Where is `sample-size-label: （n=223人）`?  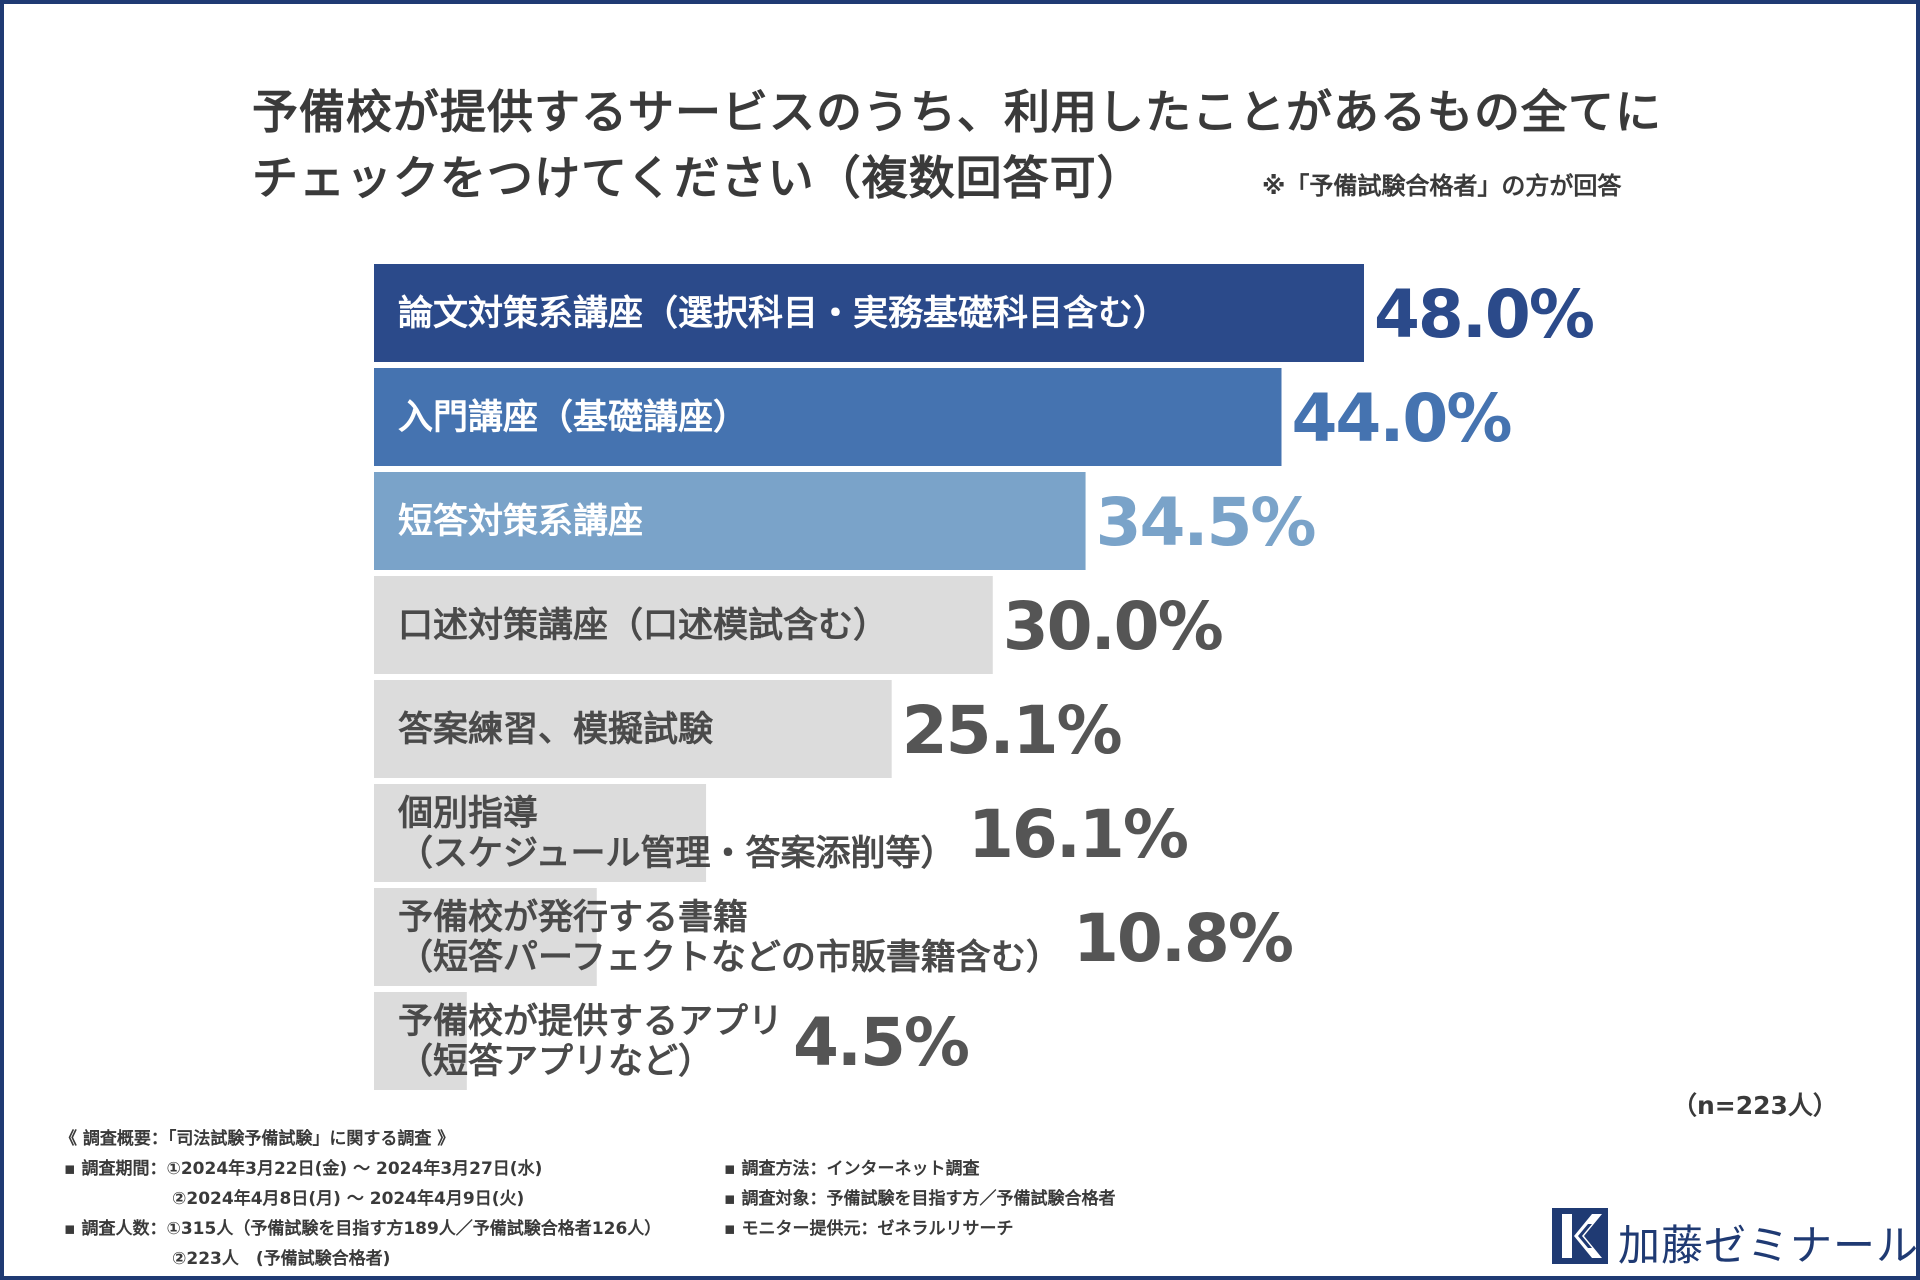
sample-size-label: （n=223人） is located at coordinates (1755, 1105).